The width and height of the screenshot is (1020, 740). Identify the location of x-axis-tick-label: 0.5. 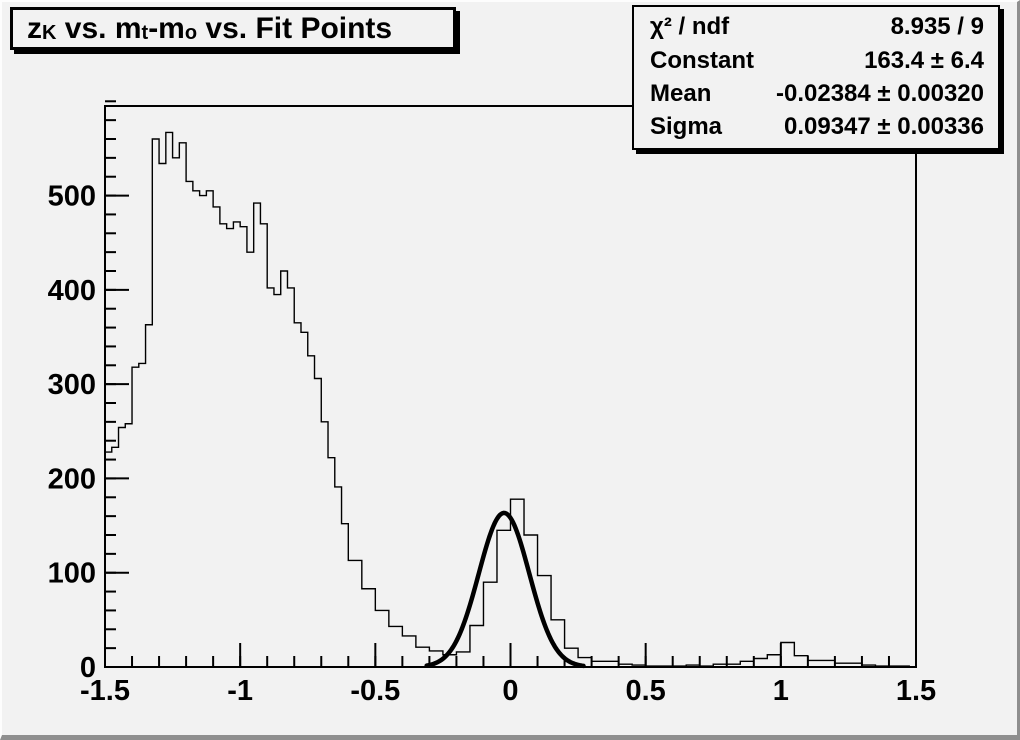
(646, 691).